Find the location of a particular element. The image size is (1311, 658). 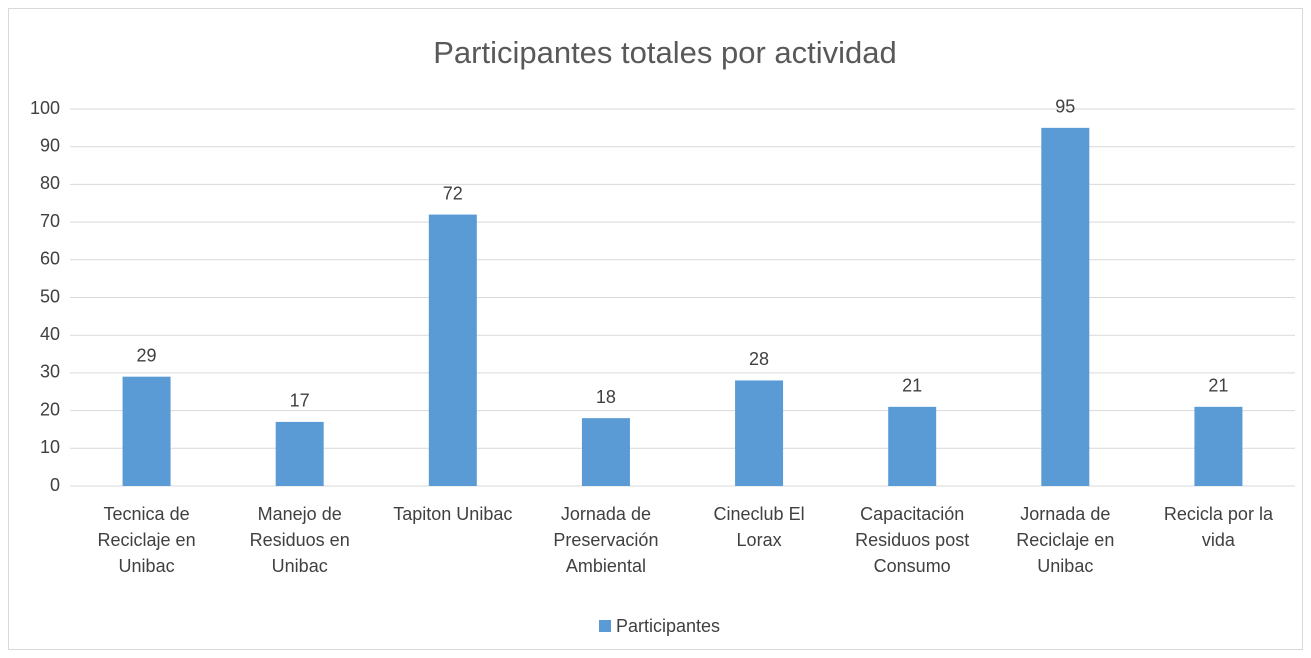

y-tick-label: 10 is located at coordinates (50, 447).